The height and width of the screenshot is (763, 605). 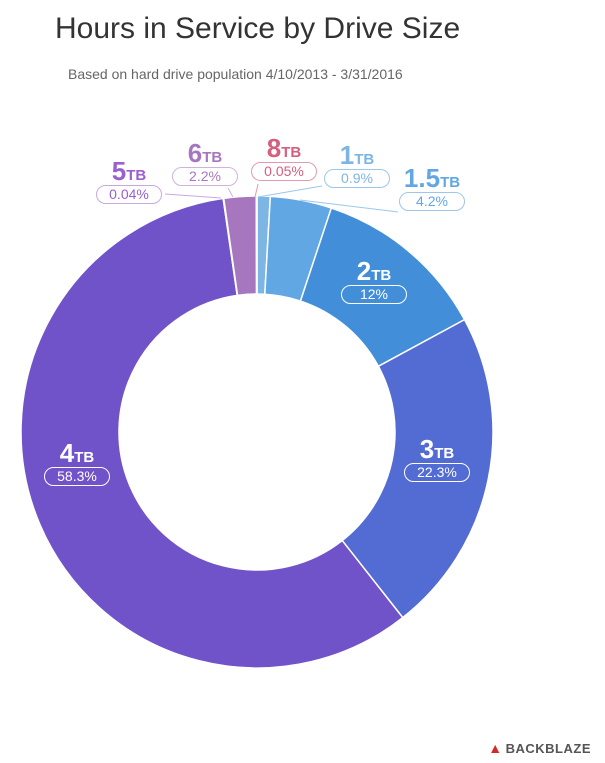 What do you see at coordinates (205, 163) in the screenshot?
I see `label-6tb: 6TB 2.2%` at bounding box center [205, 163].